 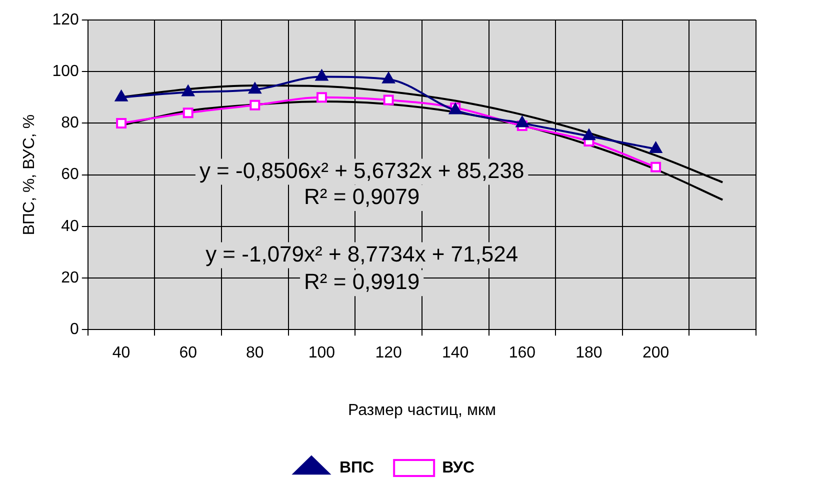 What do you see at coordinates (70, 175) in the screenshot?
I see `y-tick-label: 60` at bounding box center [70, 175].